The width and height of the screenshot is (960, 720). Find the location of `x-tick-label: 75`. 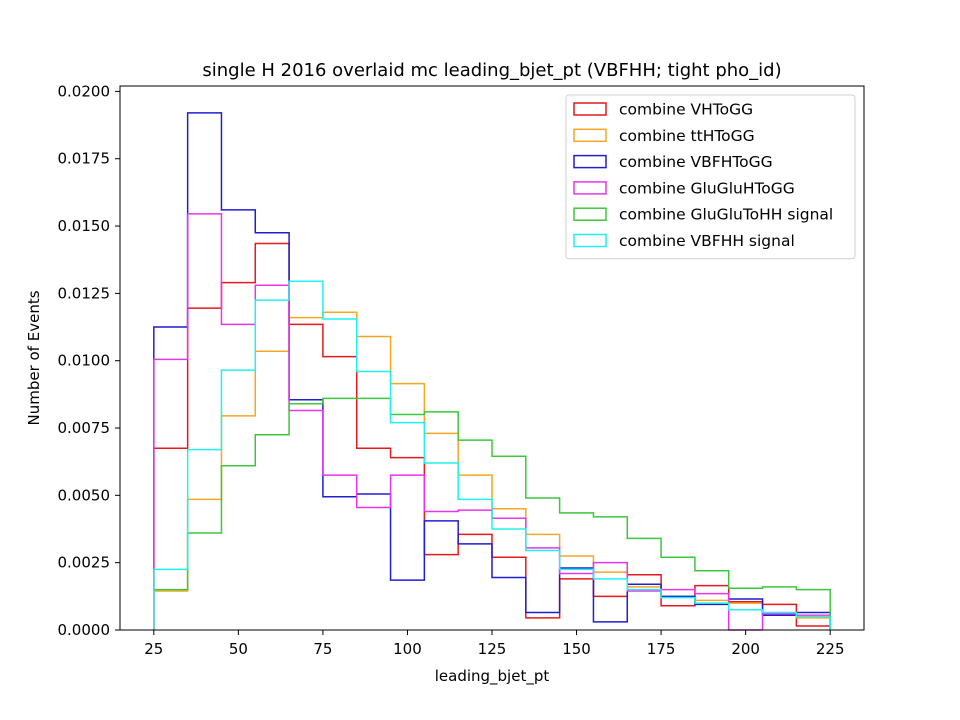

x-tick-label: 75 is located at coordinates (322, 649).